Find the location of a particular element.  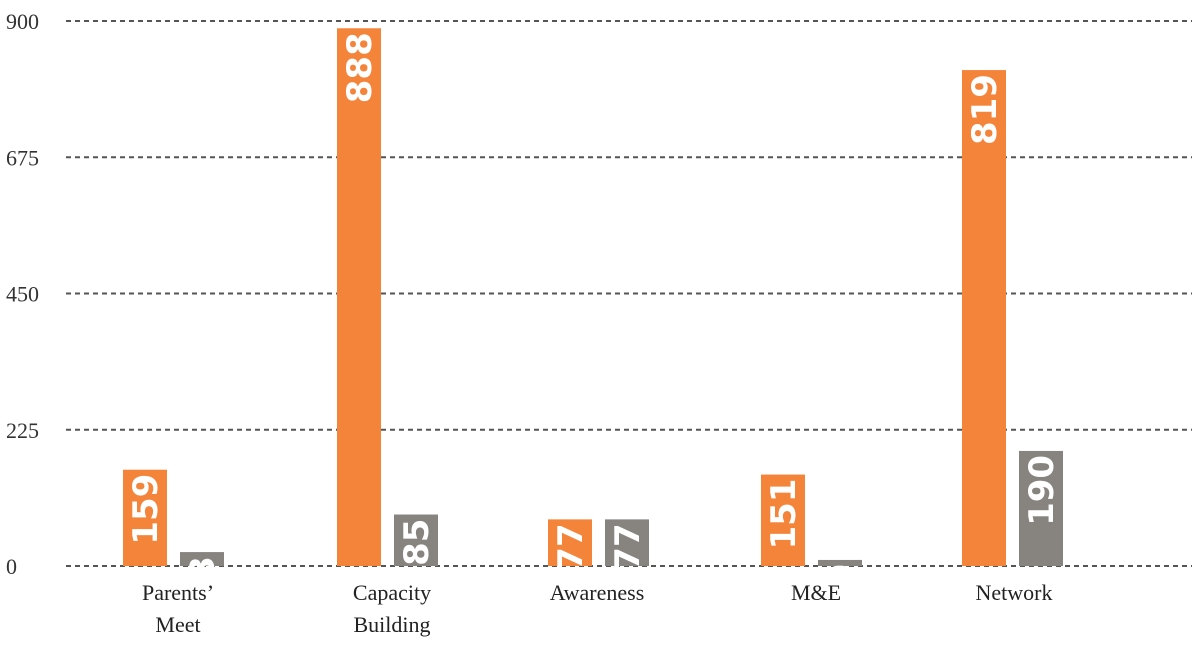

bar-value-label-series2-3: 10 is located at coordinates (841, 587).